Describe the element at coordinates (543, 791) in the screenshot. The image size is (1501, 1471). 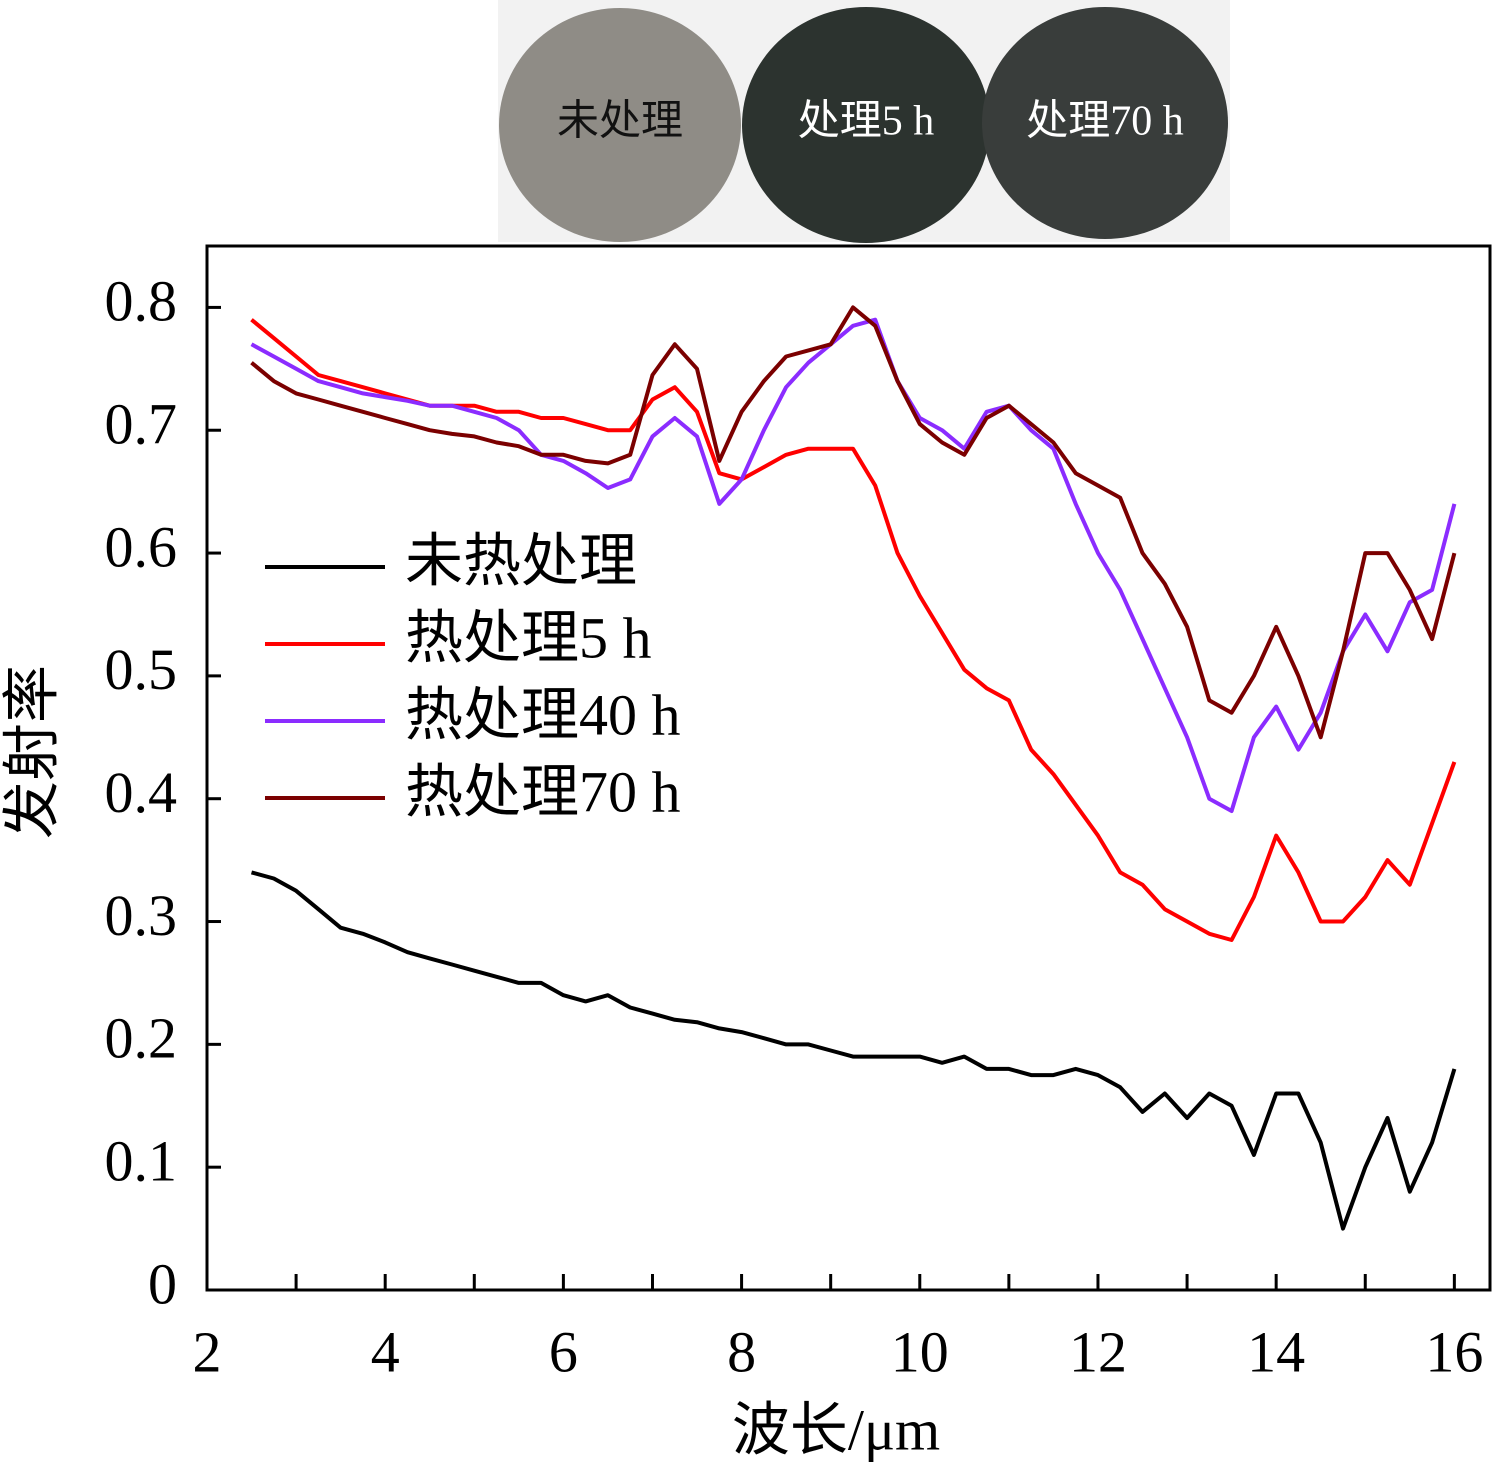
I see `legend-label: 热处理70 h` at that location.